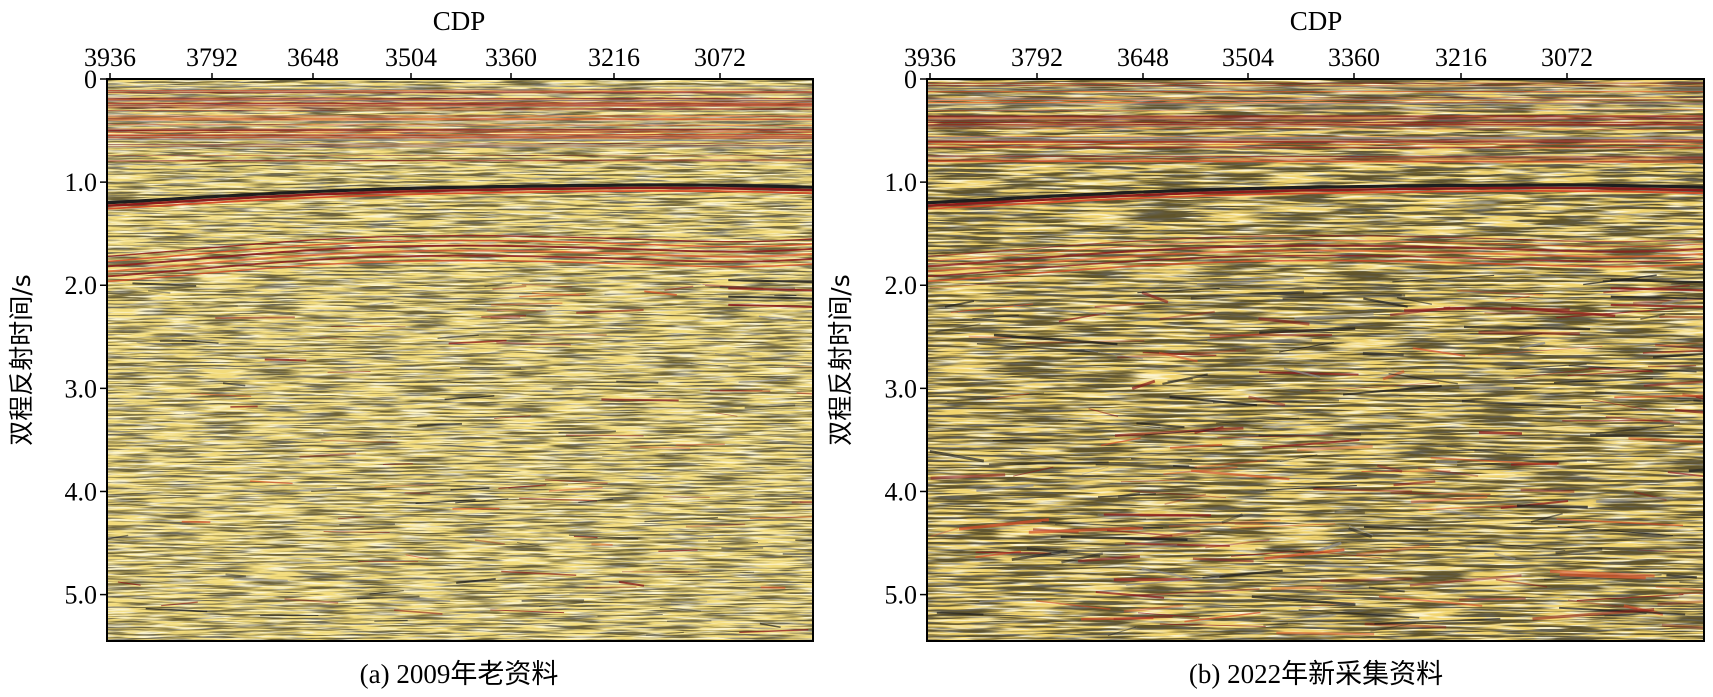 This screenshot has height=697, width=1713. Describe the element at coordinates (411, 57) in the screenshot. I see `x-tick-label: 3504` at that location.